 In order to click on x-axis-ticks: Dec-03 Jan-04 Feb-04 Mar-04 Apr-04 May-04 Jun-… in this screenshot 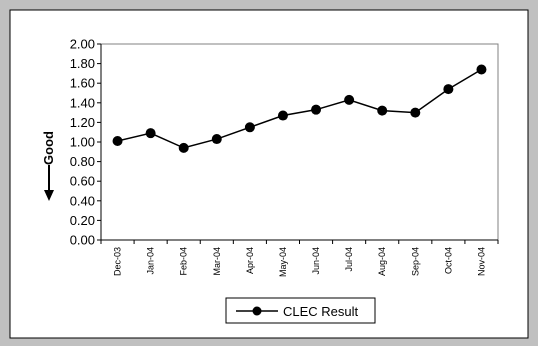, I will do `click(299, 258)`.